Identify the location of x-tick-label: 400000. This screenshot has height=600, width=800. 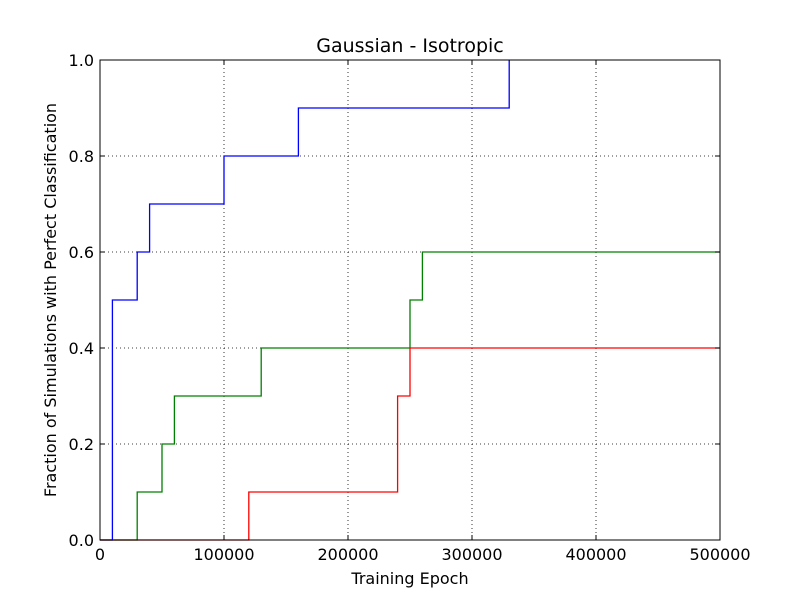
(595, 554).